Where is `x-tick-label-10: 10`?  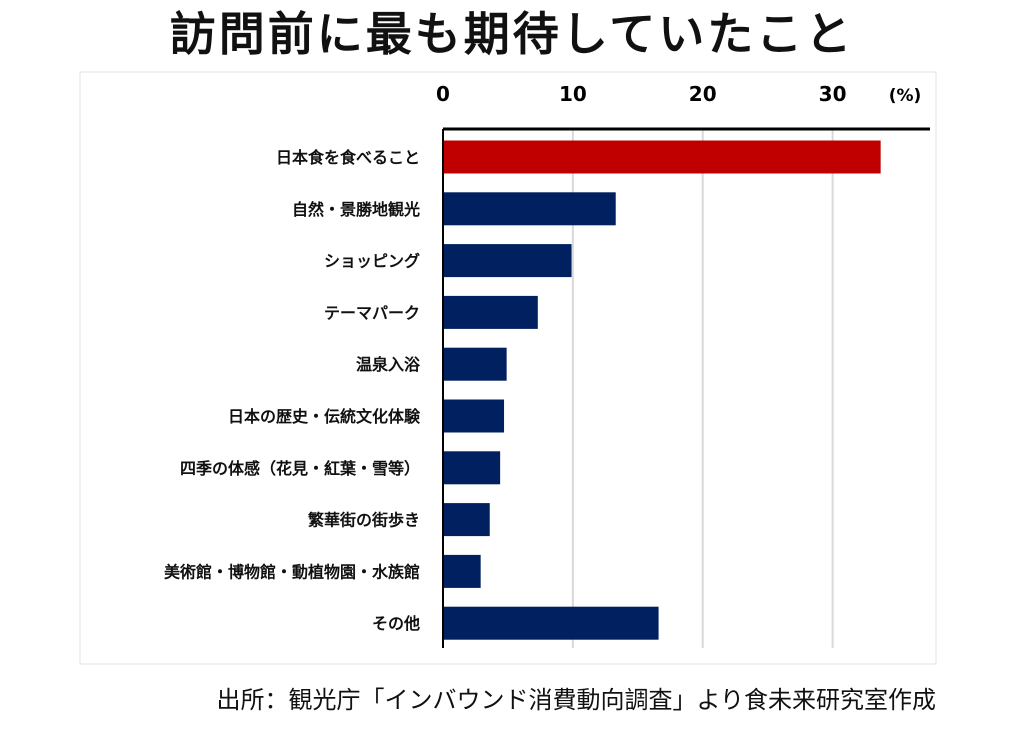
x-tick-label-10: 10 is located at coordinates (573, 94).